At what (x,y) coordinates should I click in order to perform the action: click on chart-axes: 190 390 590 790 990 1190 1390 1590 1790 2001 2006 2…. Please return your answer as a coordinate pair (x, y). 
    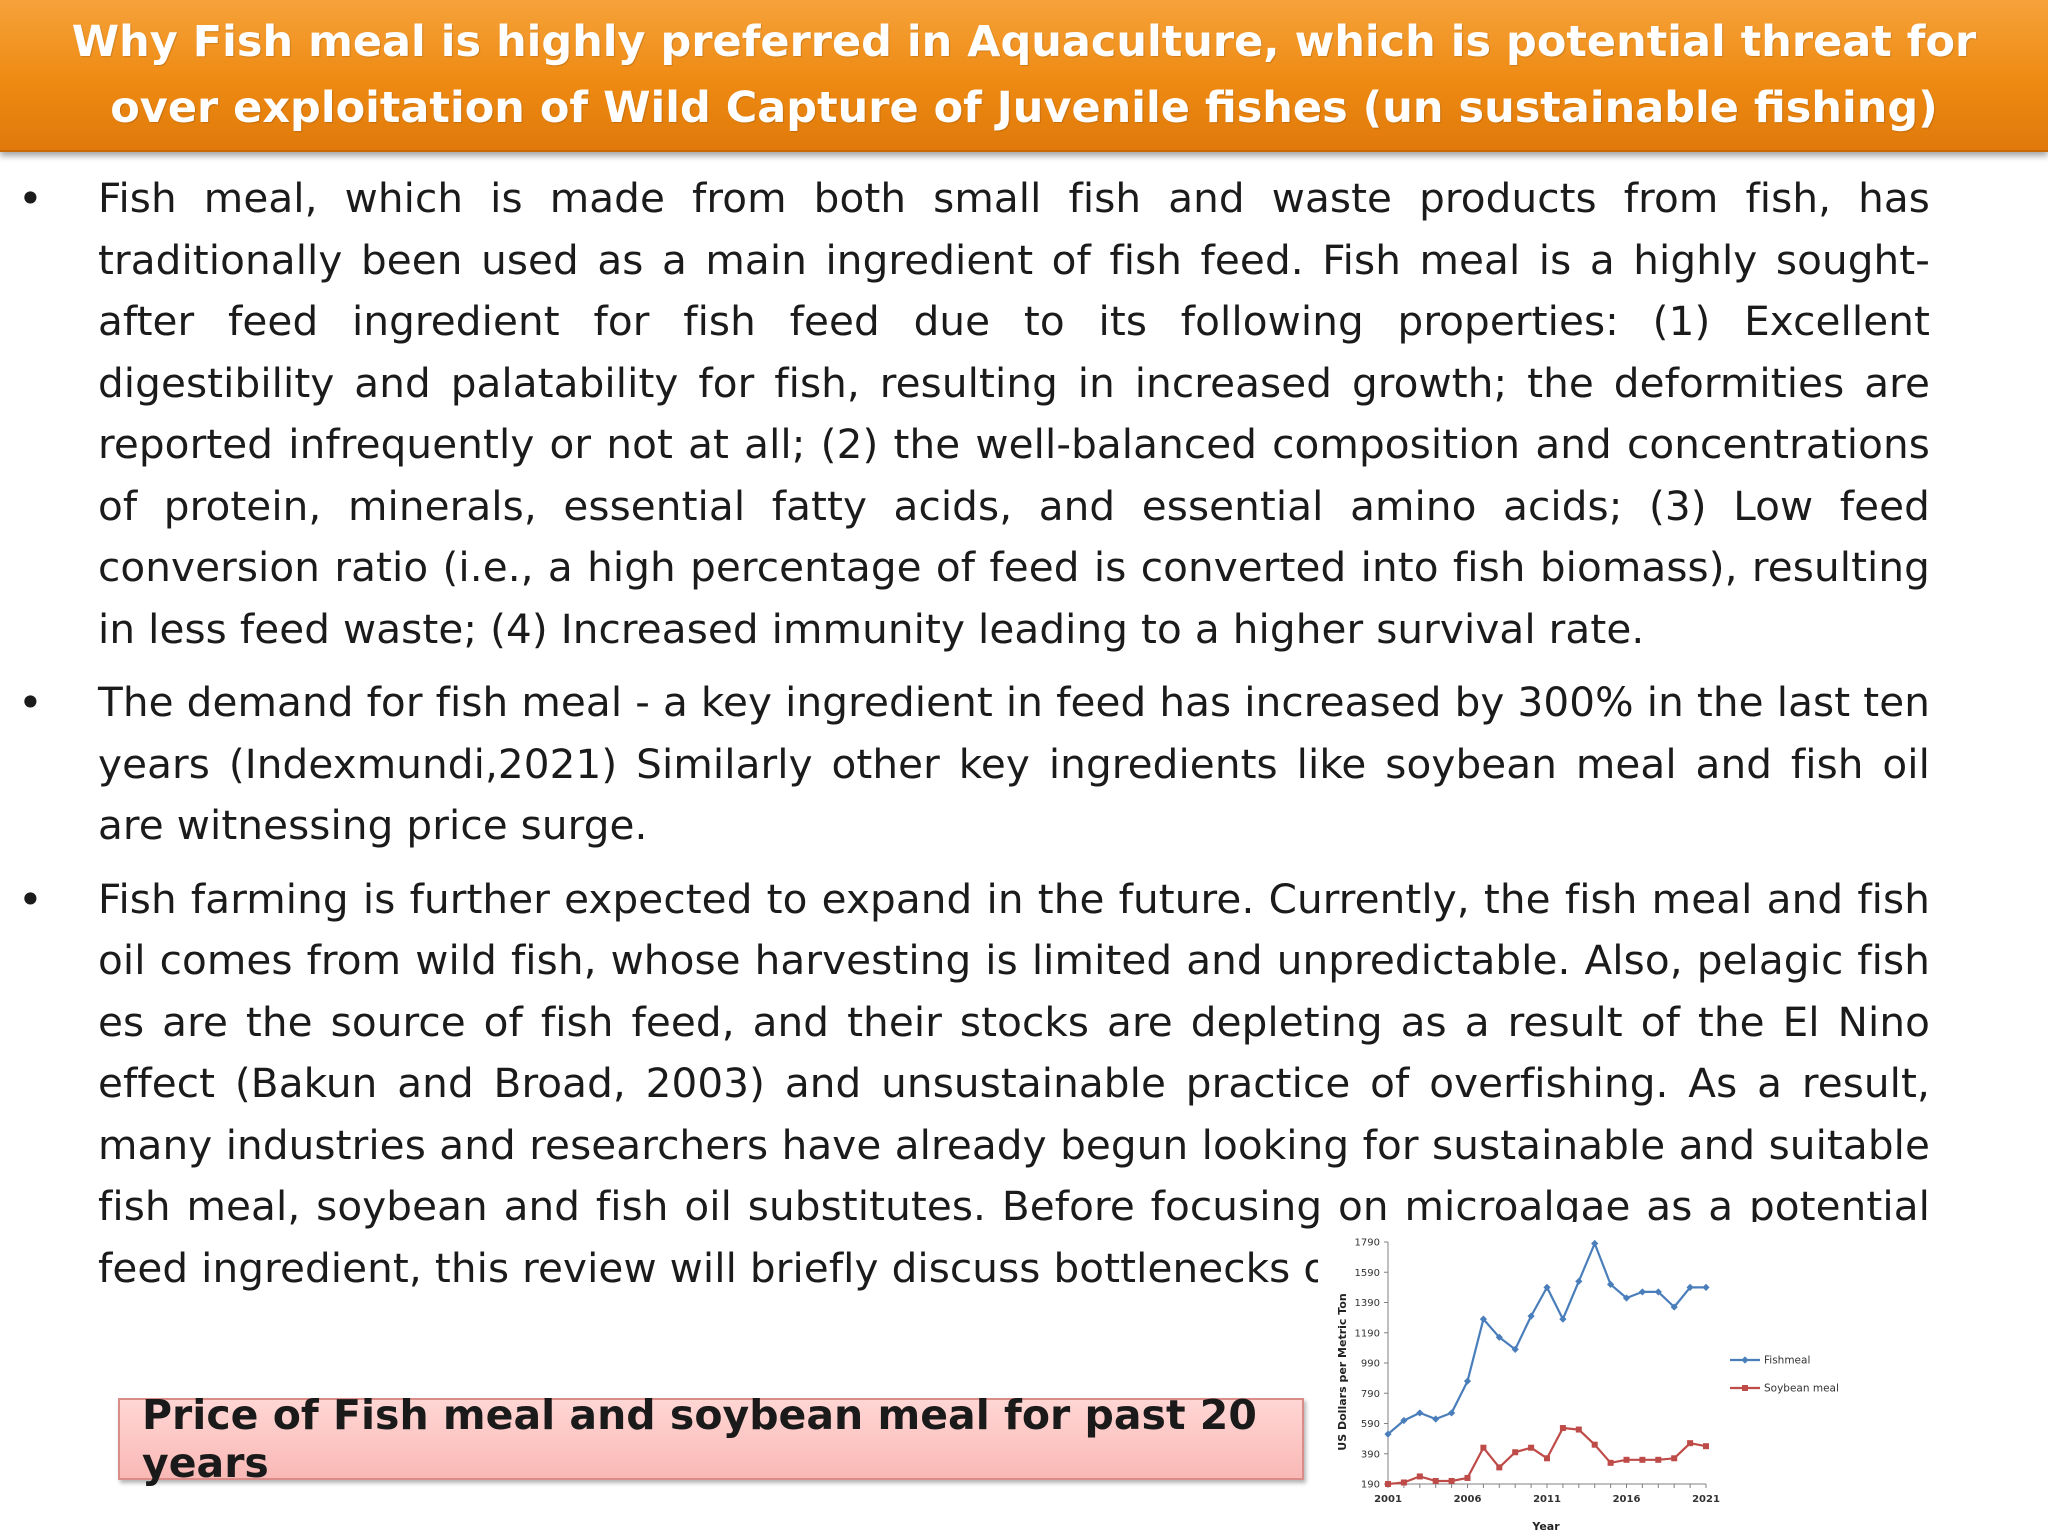
    Looking at the image, I should click on (1537, 1372).